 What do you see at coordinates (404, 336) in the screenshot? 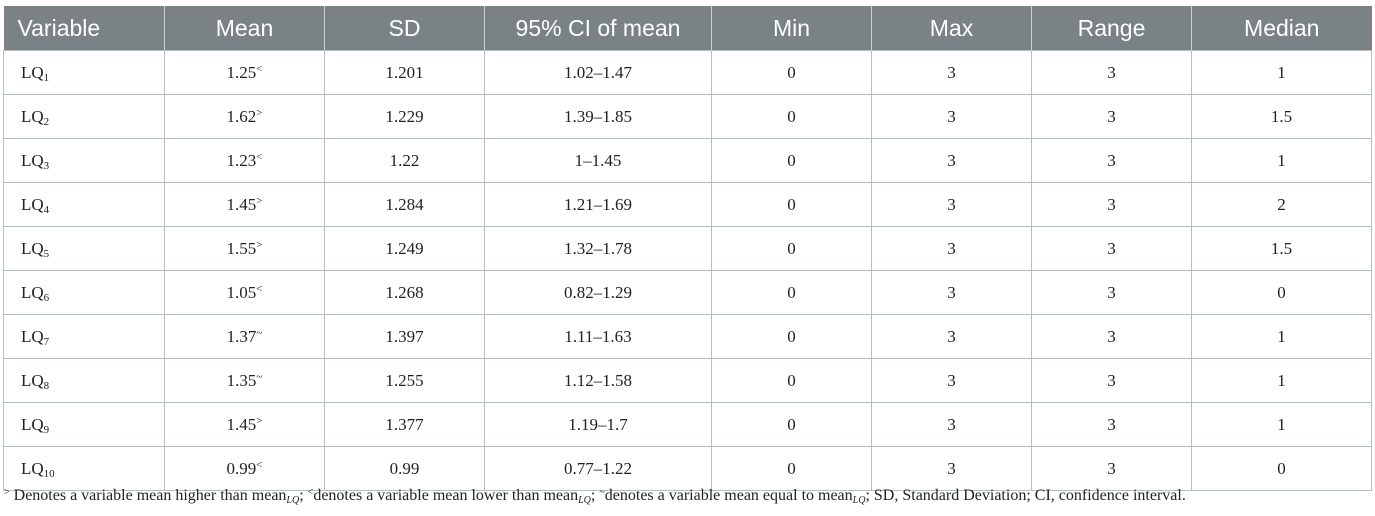
I see `cell-sd: 1.397` at bounding box center [404, 336].